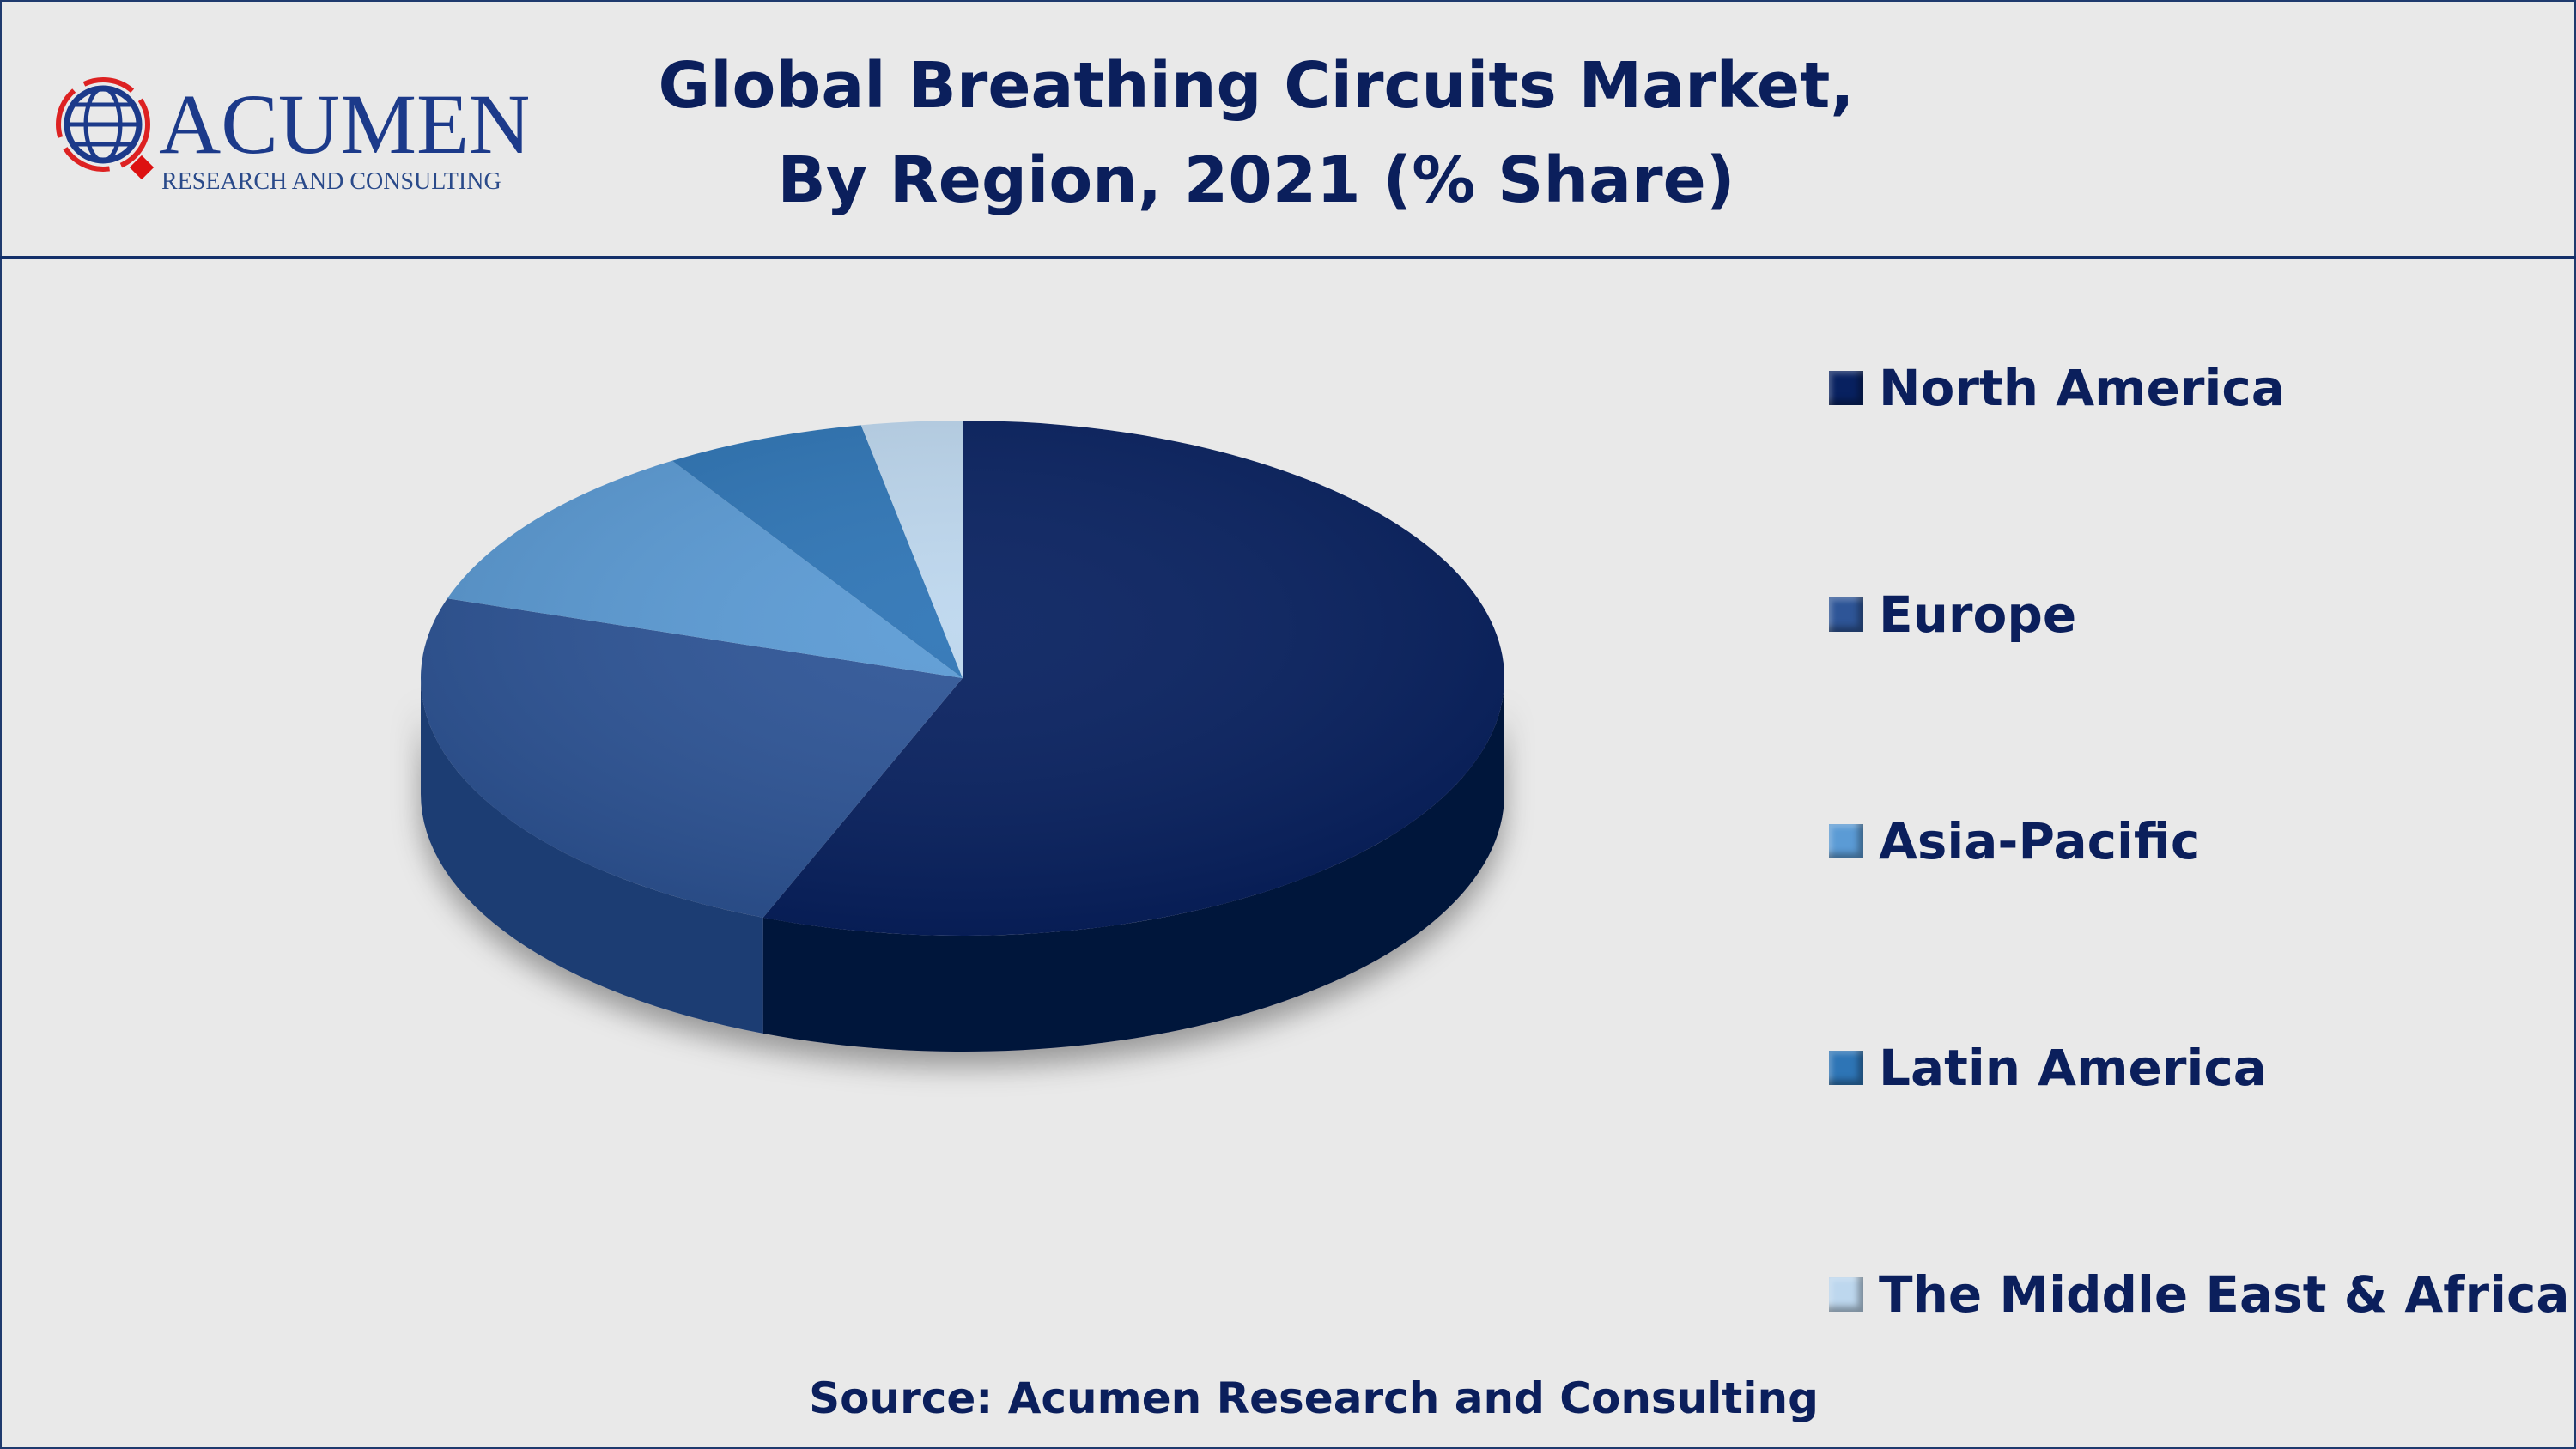  What do you see at coordinates (2040, 841) in the screenshot?
I see `legend-label: Asia-Pacific` at bounding box center [2040, 841].